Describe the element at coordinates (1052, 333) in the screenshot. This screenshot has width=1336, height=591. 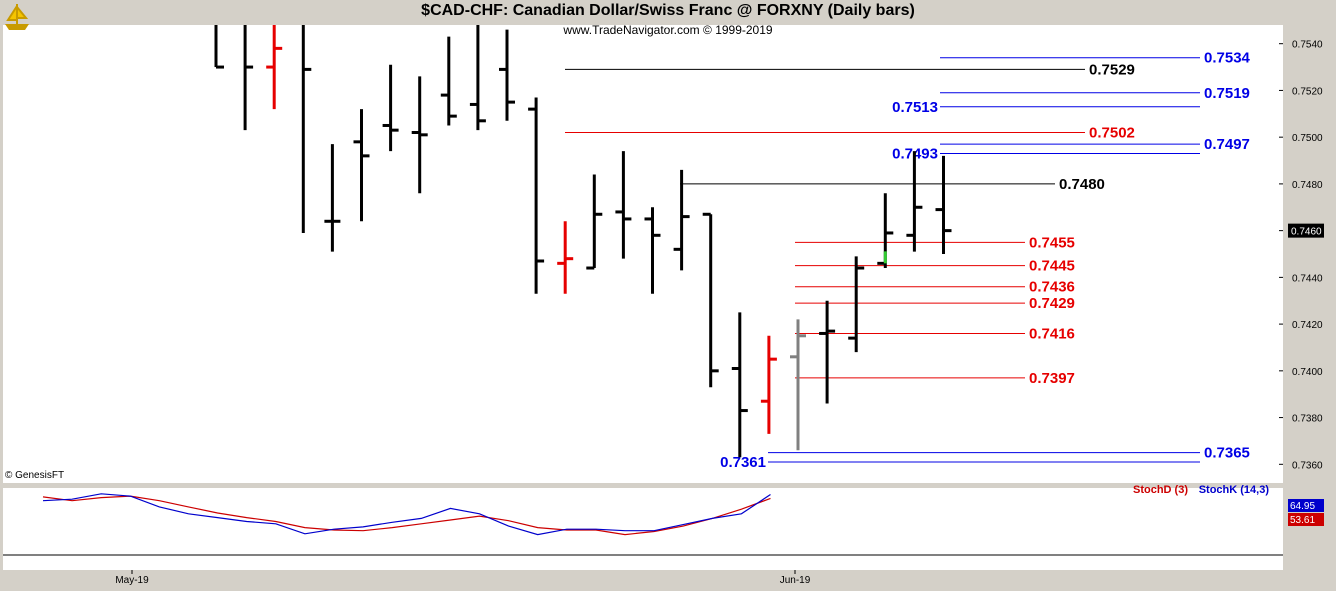
I see `level-label: 0.7416` at that location.